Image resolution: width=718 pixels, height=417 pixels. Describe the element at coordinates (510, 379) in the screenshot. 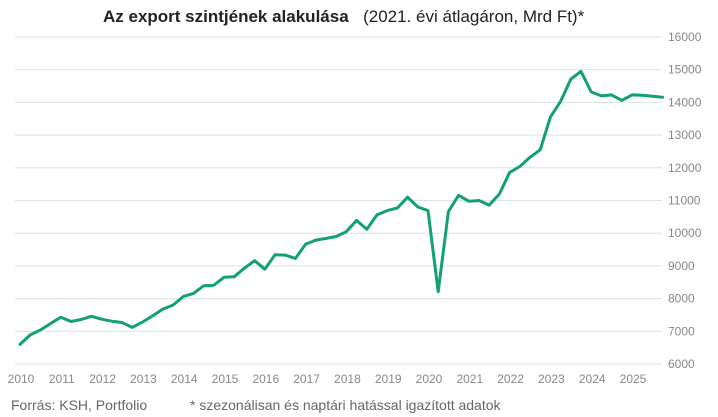

I see `x-tick-label: 2022` at that location.